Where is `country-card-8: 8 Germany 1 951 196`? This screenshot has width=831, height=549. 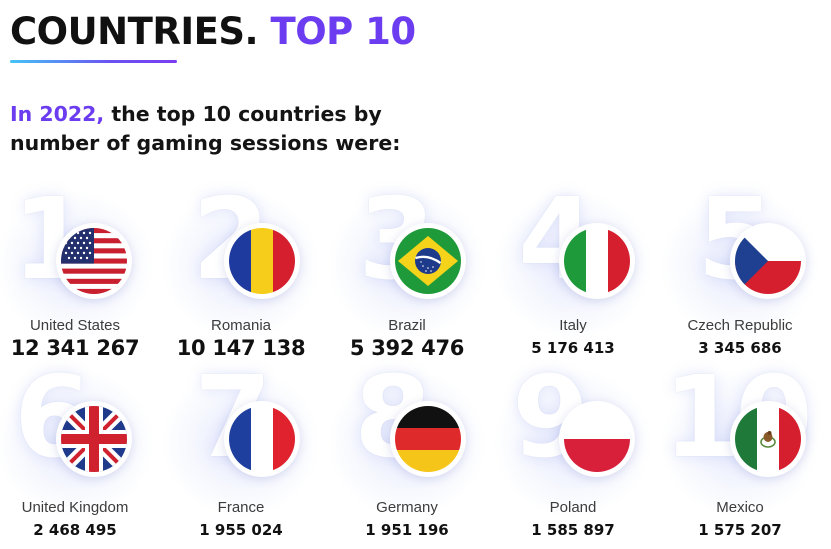 country-card-8: 8 Germany 1 951 196 is located at coordinates (407, 455).